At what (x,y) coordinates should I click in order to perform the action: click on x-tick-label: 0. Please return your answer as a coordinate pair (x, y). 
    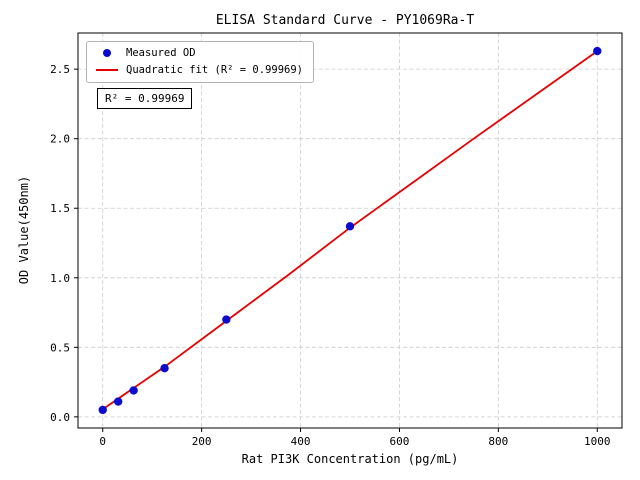
    Looking at the image, I should click on (102, 441).